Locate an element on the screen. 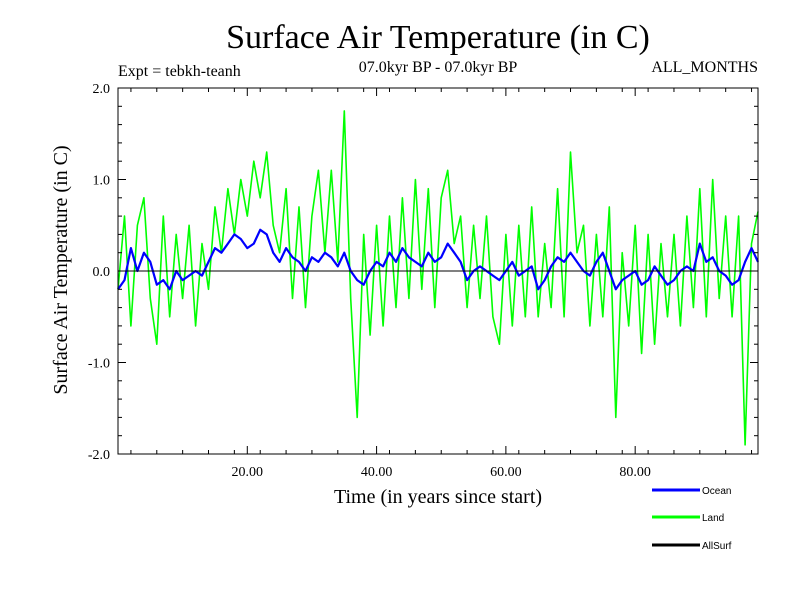 The image size is (800, 600). y-tick-label: 0.0 is located at coordinates (102, 272).